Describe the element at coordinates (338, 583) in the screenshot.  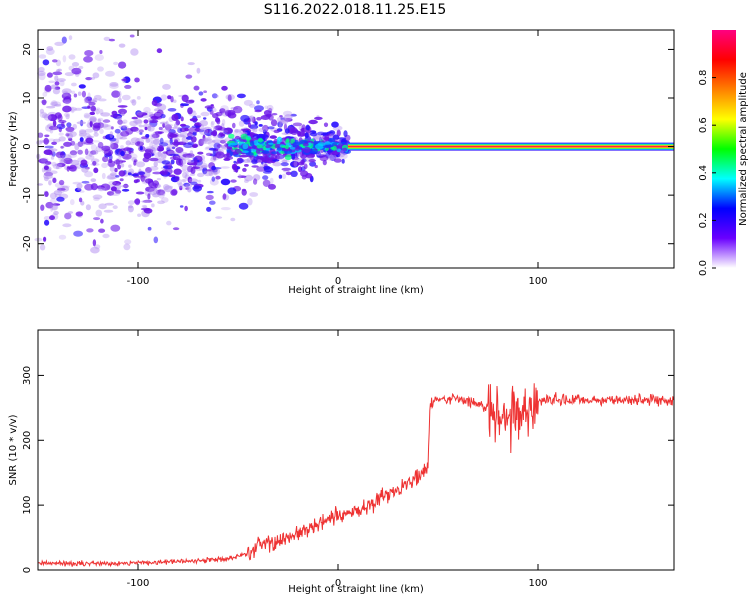
I see `snr-xtick-label: 0` at that location.